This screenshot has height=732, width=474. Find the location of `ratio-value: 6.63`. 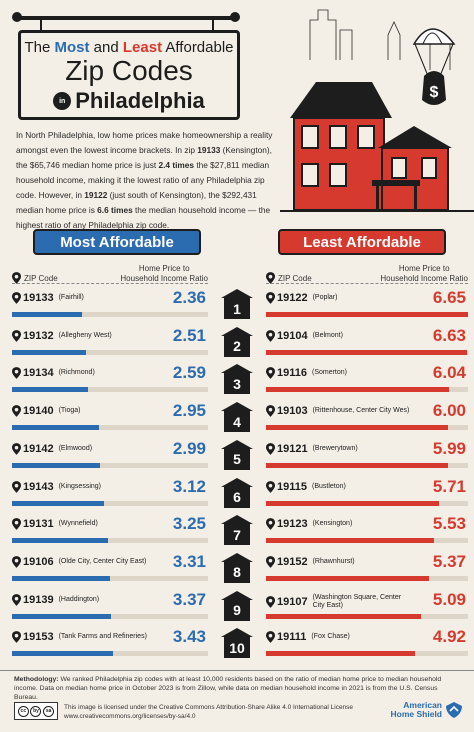

ratio-value: 6.63 is located at coordinates (449, 335).